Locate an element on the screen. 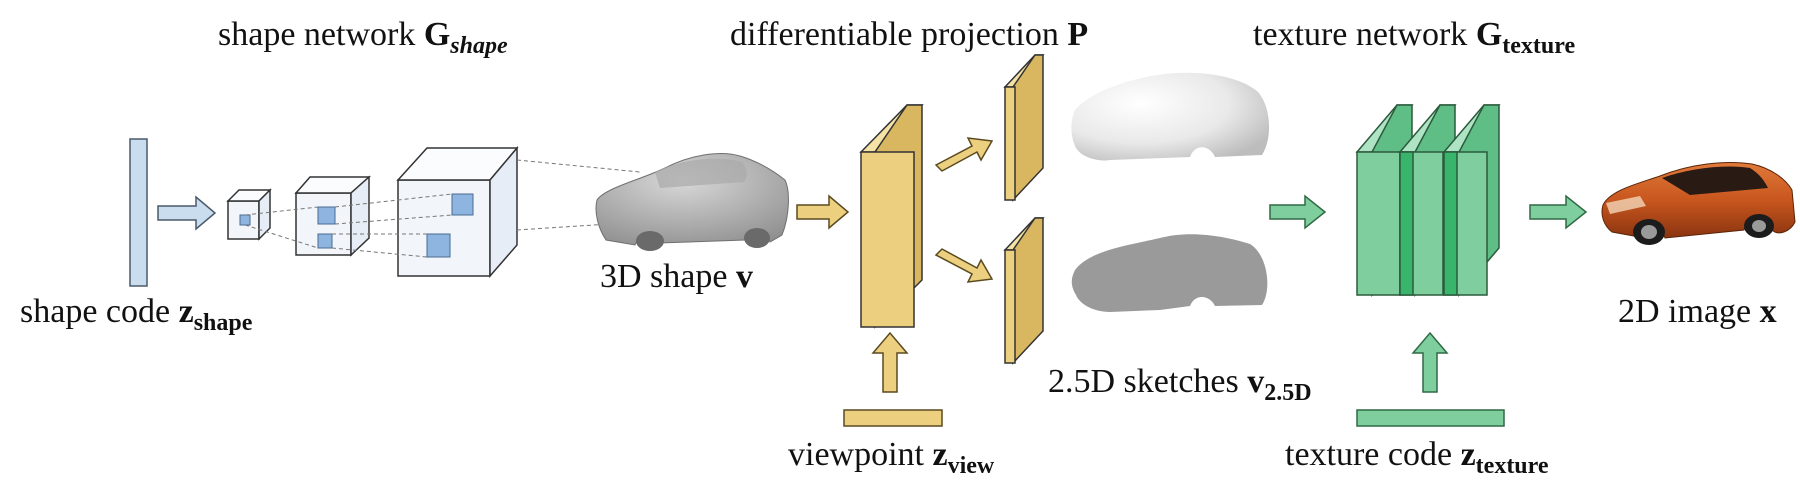  depth-sketch-icon is located at coordinates (1170, 116).